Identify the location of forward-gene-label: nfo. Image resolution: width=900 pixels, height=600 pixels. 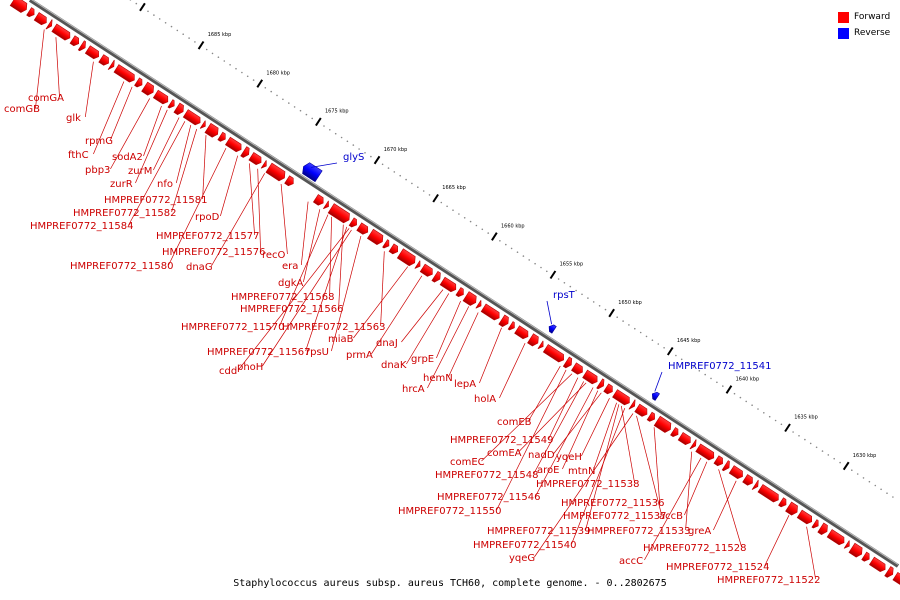
(165, 184).